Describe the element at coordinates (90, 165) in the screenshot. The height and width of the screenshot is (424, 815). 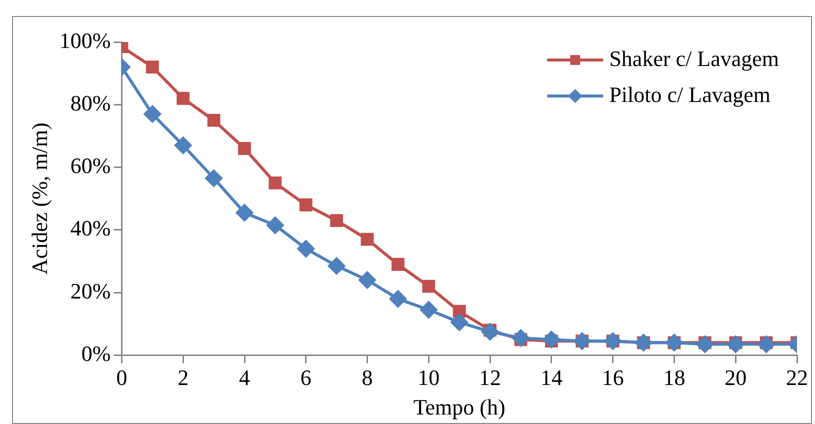
I see `y-tick-label: 60%` at that location.